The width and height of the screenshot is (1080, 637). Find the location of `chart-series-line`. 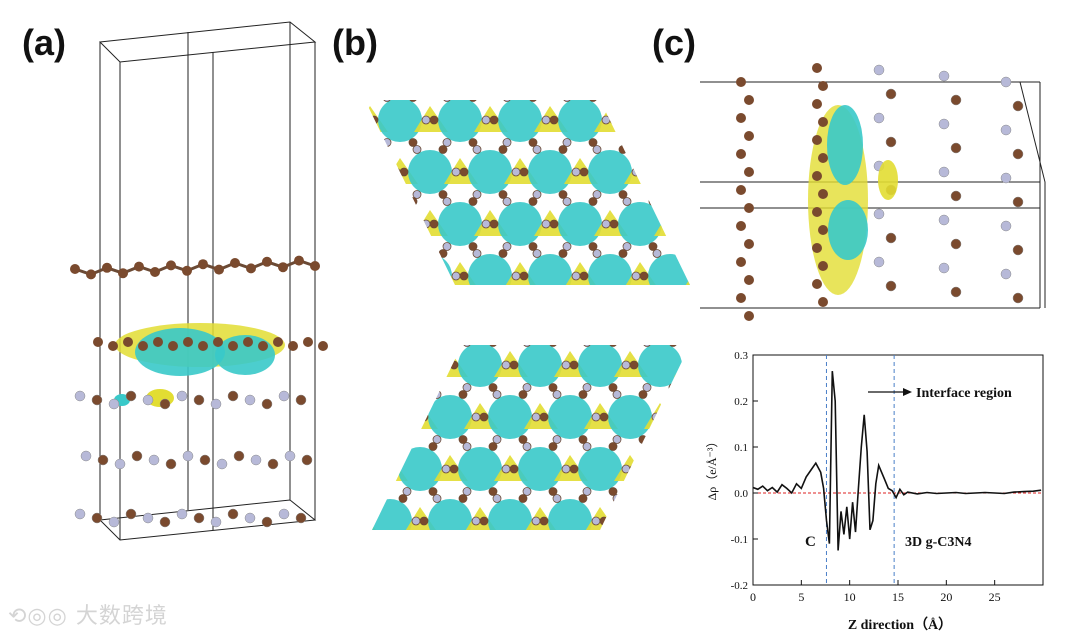

chart-series-line is located at coordinates (897, 461).